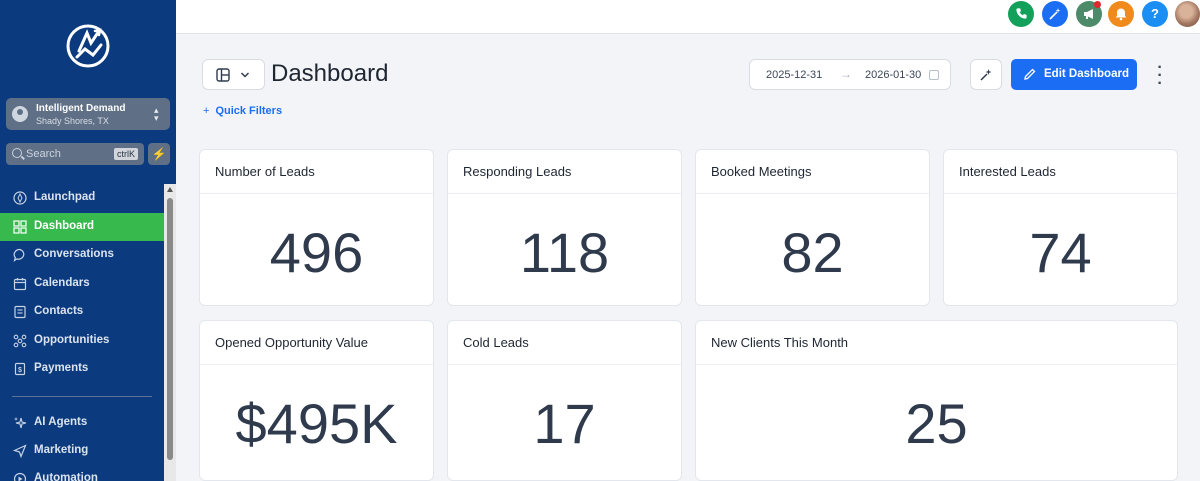 The height and width of the screenshot is (481, 1200). Describe the element at coordinates (245, 75) in the screenshot. I see `chevron-down-icon` at that location.